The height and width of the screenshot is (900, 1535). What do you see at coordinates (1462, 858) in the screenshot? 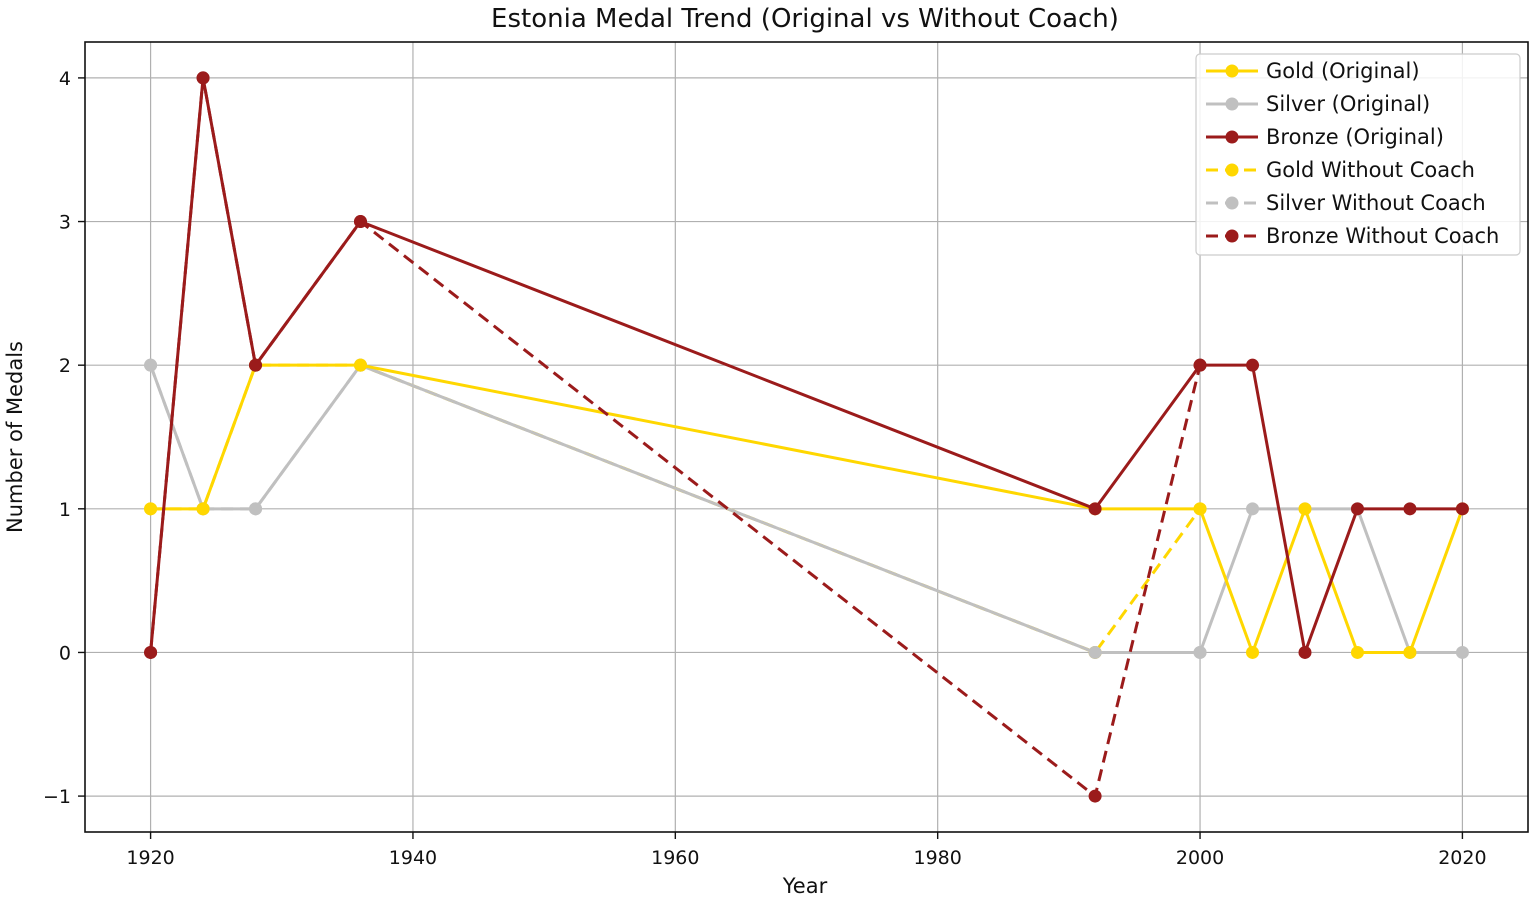
I see `x-tick-label: 2020` at bounding box center [1462, 858].